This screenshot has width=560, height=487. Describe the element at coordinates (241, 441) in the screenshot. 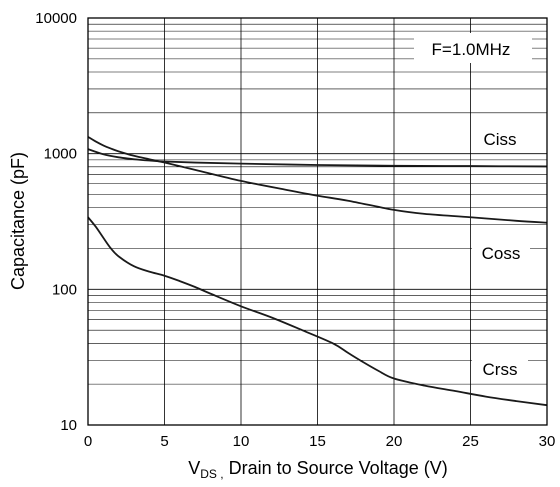

I see `x-tick-label: 10` at that location.